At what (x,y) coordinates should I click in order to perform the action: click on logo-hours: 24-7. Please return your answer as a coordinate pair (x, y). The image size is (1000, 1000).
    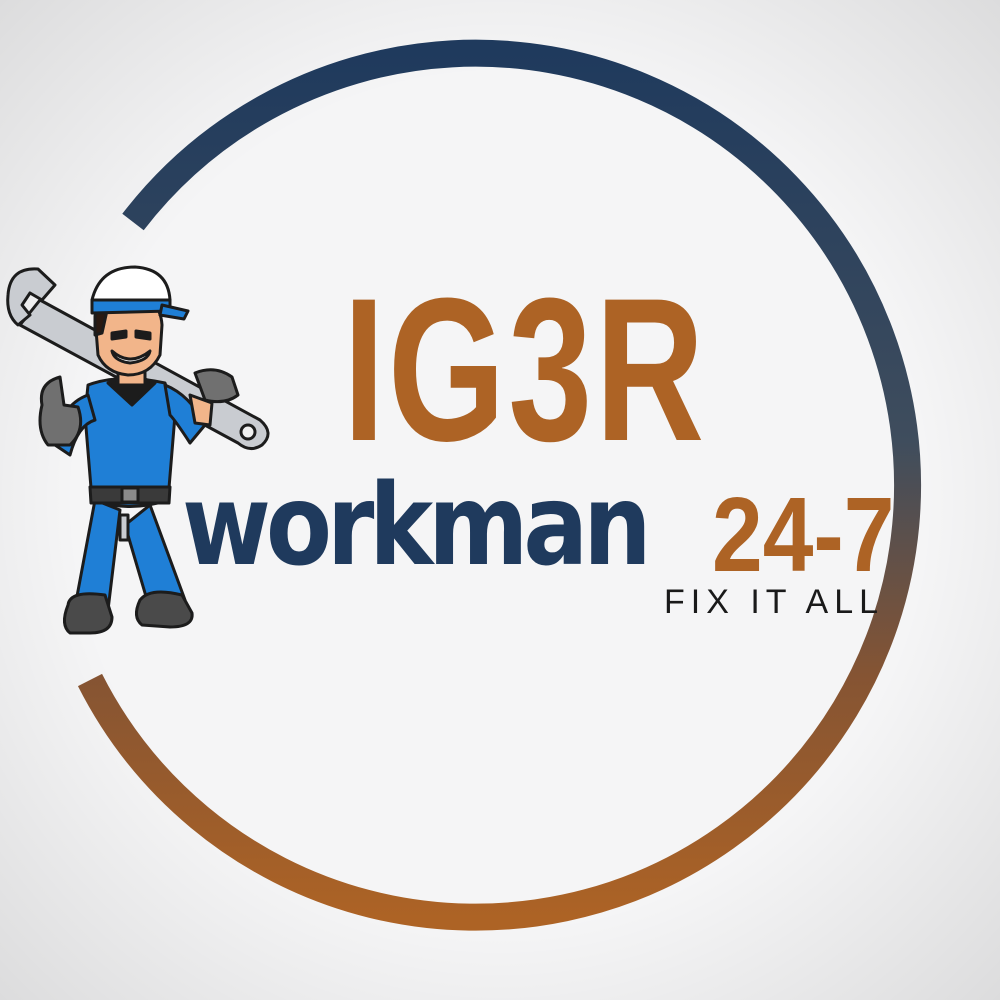
    Looking at the image, I should click on (803, 535).